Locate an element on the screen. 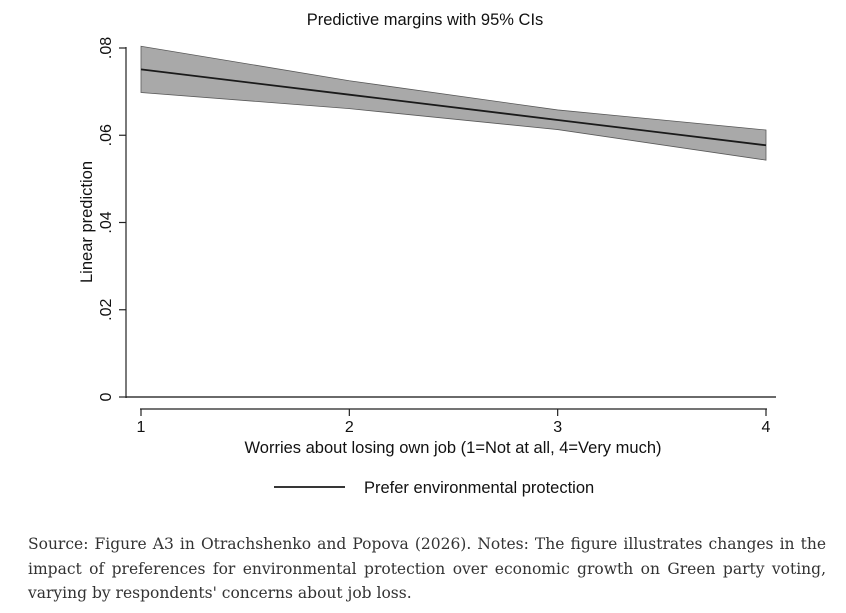 Image resolution: width=846 pixels, height=613 pixels. series-line is located at coordinates (453, 107).